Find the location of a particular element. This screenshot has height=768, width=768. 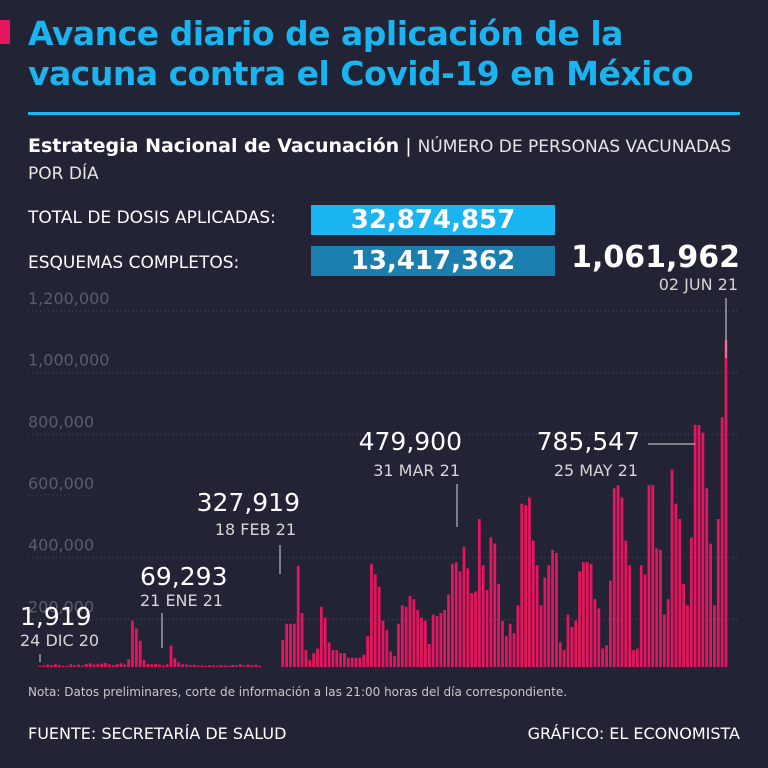

annotation-date-5: 25 MAY 21 is located at coordinates (595, 470).